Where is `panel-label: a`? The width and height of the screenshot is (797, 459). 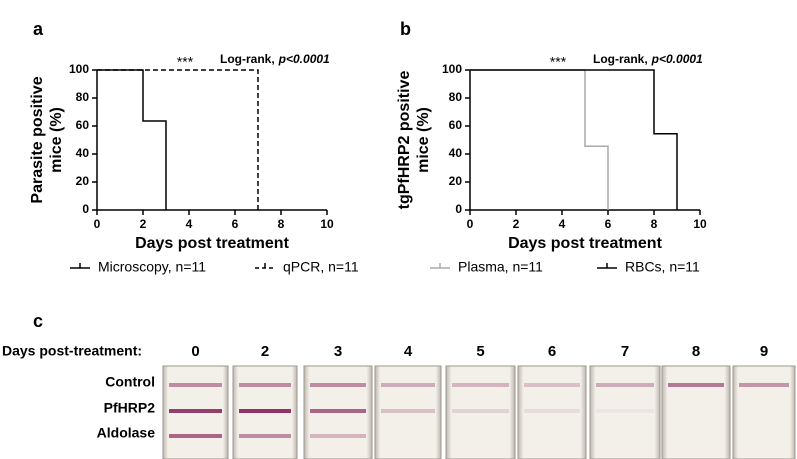
panel-label: a is located at coordinates (38, 29).